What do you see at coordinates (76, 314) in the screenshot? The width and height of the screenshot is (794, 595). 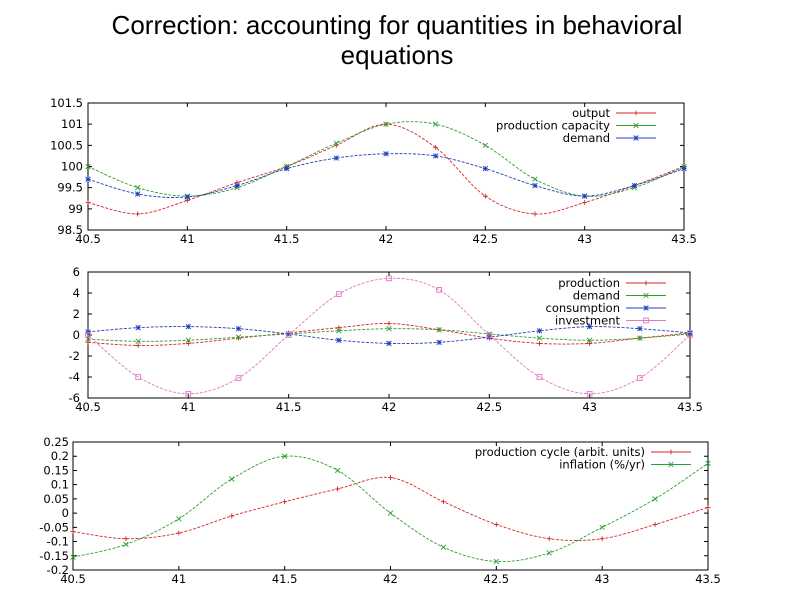 I see `y-tick-label: 2` at bounding box center [76, 314].